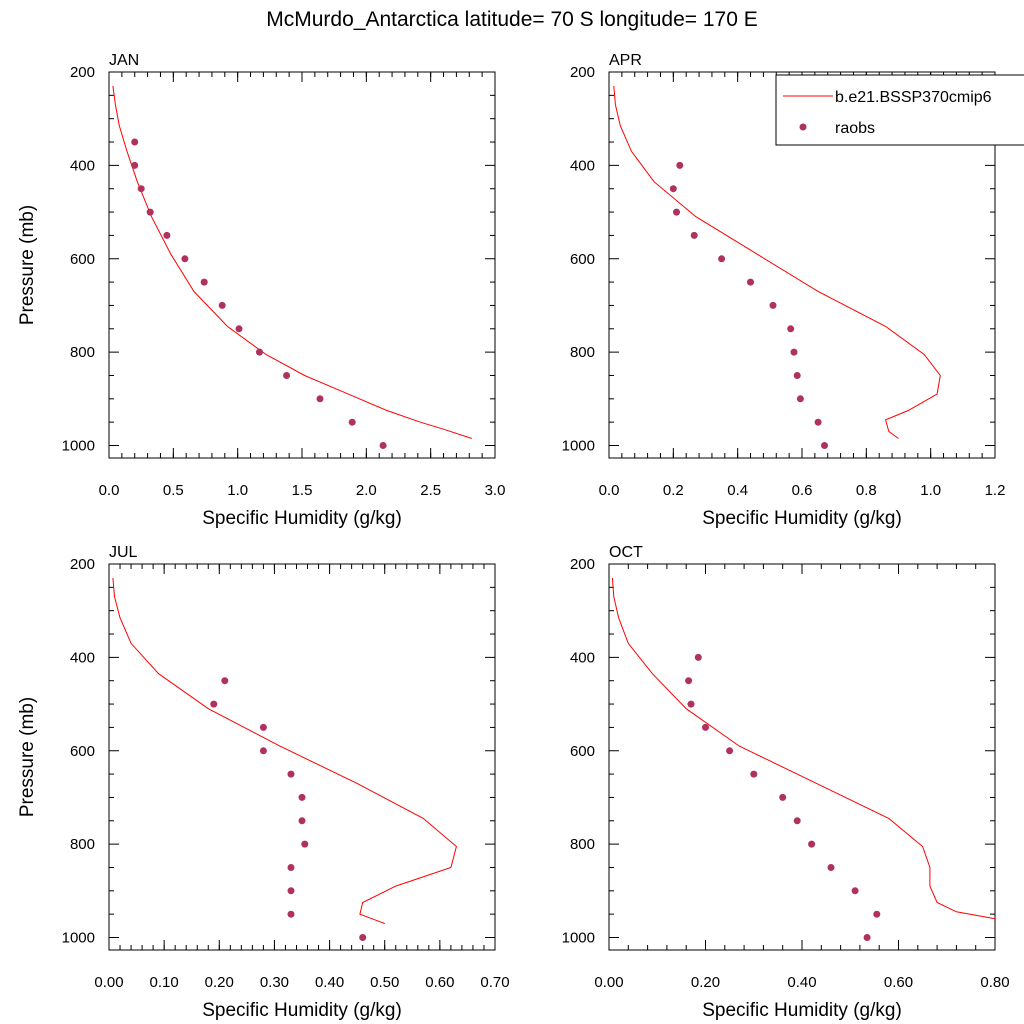  I want to click on legend-box, so click(899, 110).